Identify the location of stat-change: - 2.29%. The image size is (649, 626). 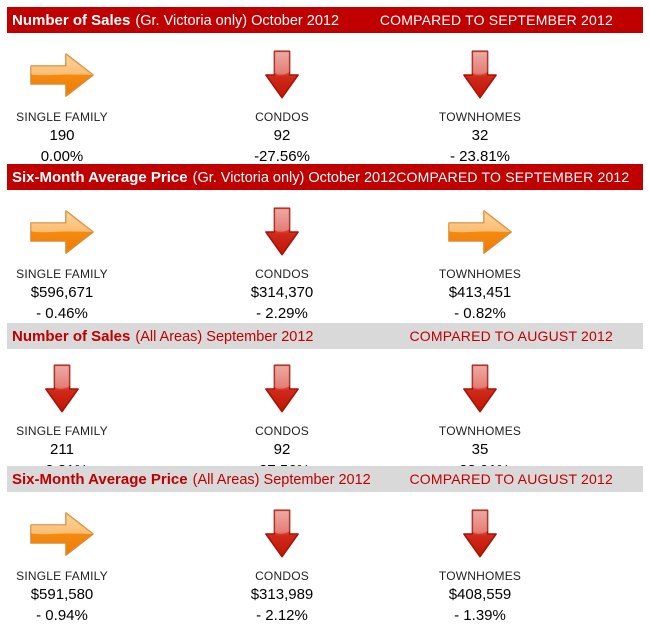
(282, 313).